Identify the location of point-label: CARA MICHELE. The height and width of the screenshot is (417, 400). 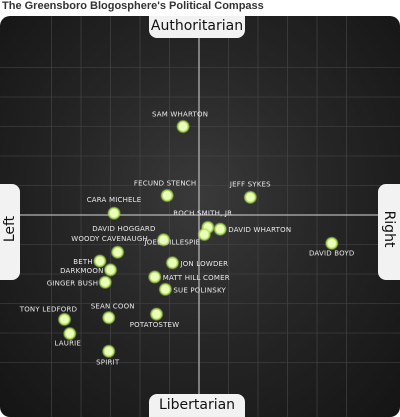
(114, 200).